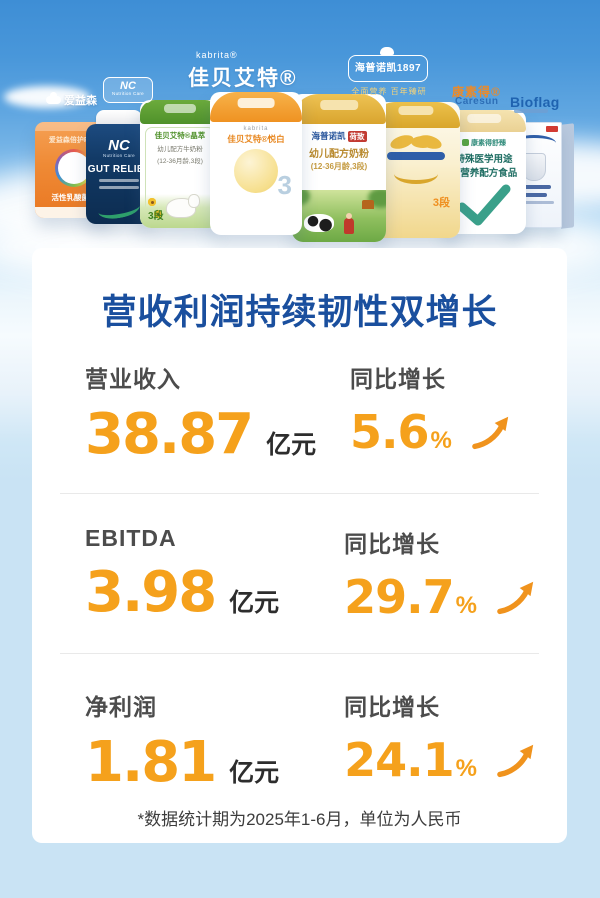 The height and width of the screenshot is (898, 600). I want to click on product-label: 爱益森倍护PRO, so click(74, 140).